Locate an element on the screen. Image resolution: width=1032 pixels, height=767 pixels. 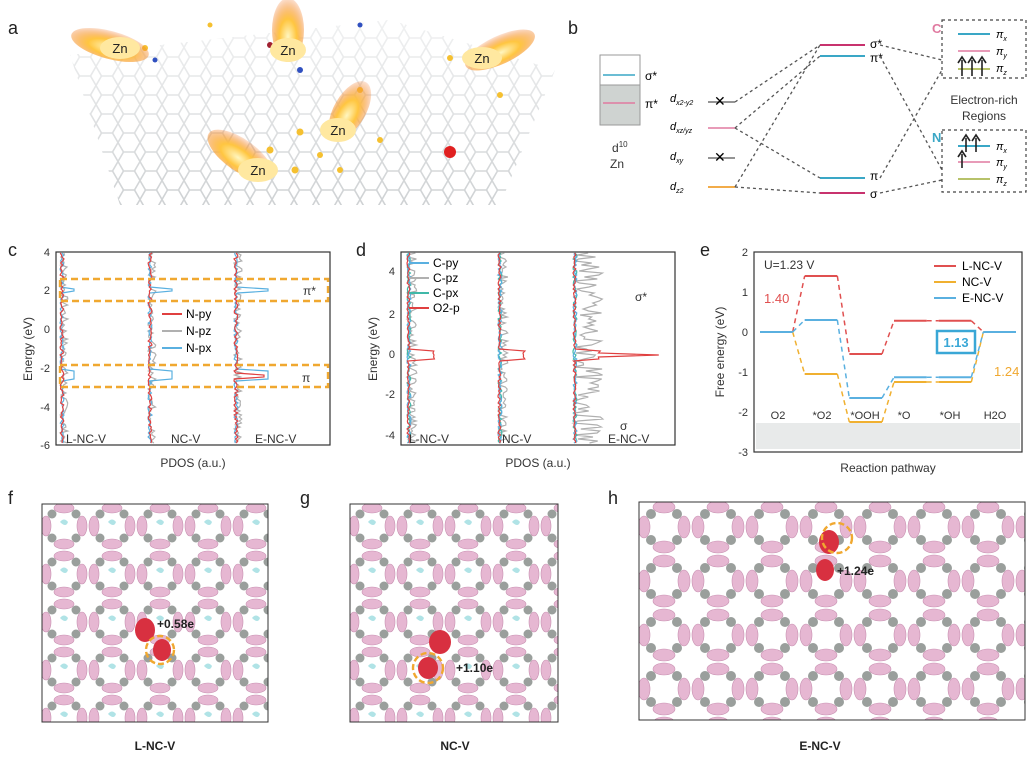
sigma-label: σ is located at coordinates (624, 426).